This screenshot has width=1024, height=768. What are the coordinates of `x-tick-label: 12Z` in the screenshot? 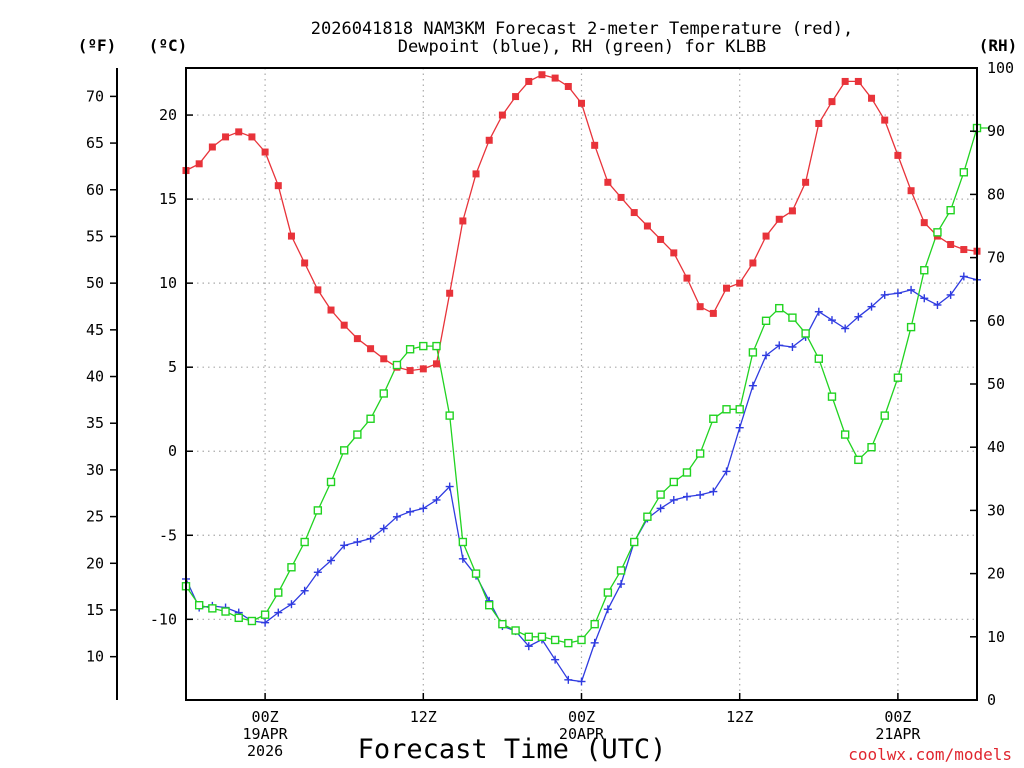 It's located at (423, 717).